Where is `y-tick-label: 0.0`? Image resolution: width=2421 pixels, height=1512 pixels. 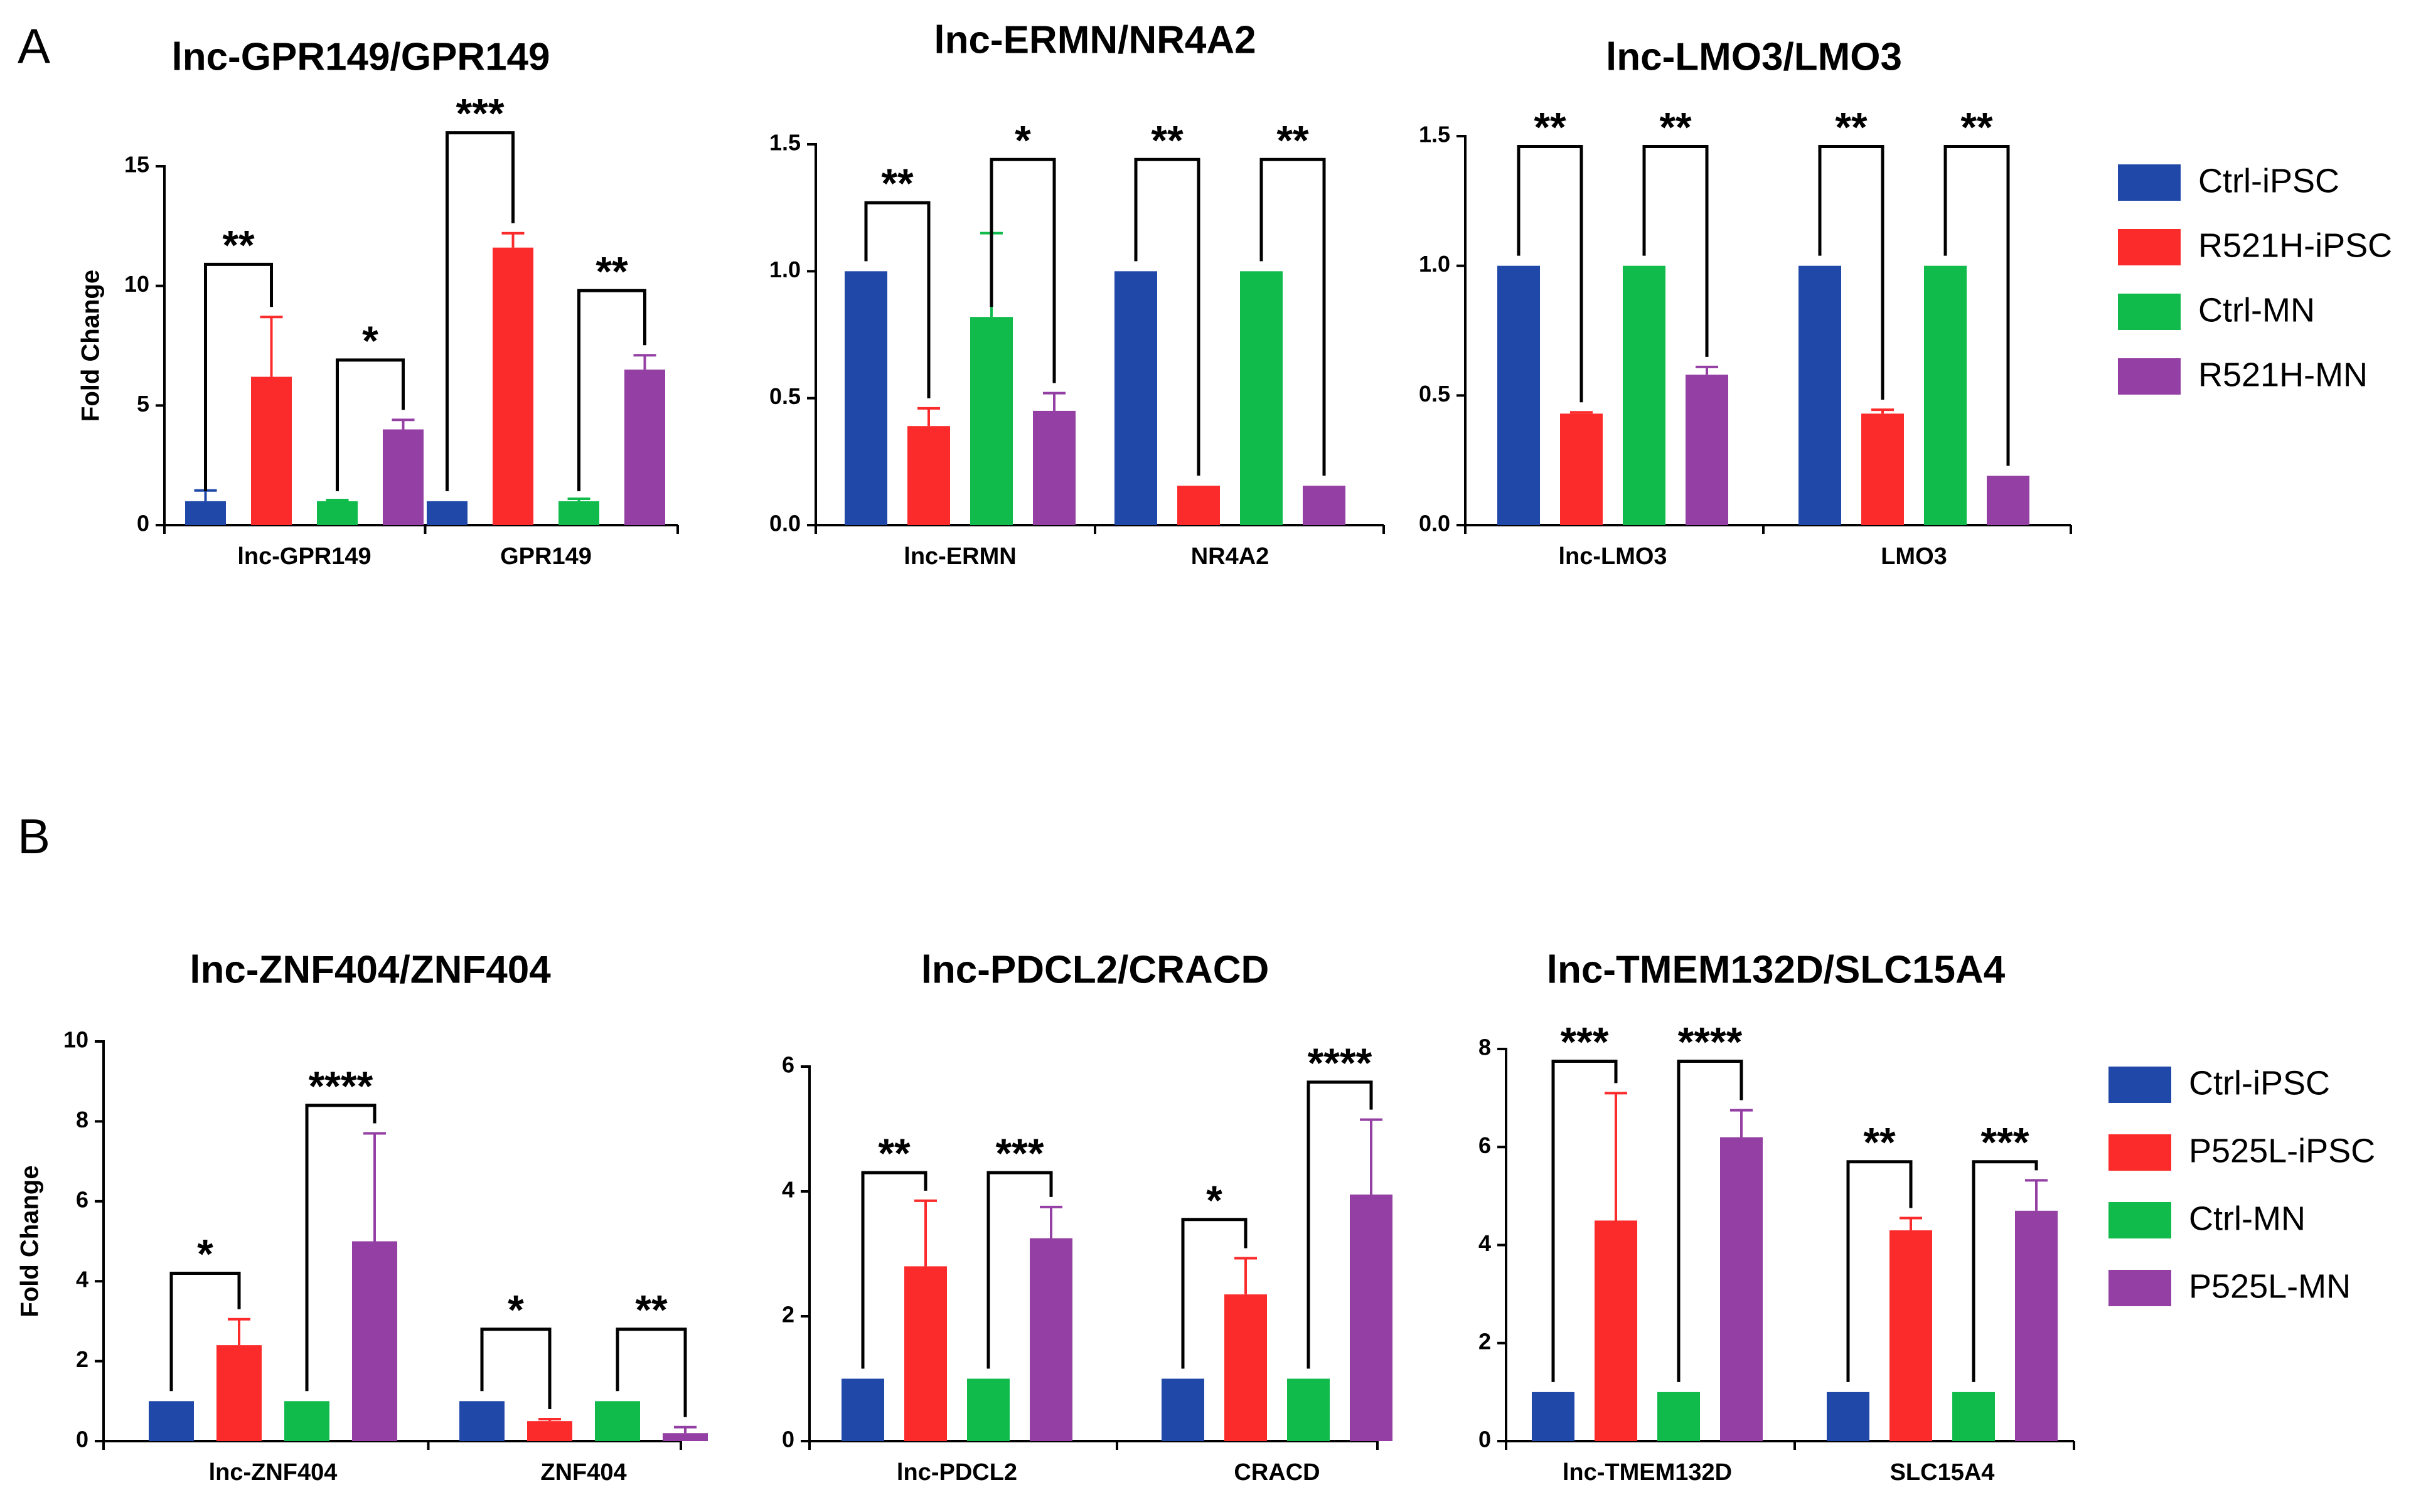
y-tick-label: 0.0 is located at coordinates (1434, 523).